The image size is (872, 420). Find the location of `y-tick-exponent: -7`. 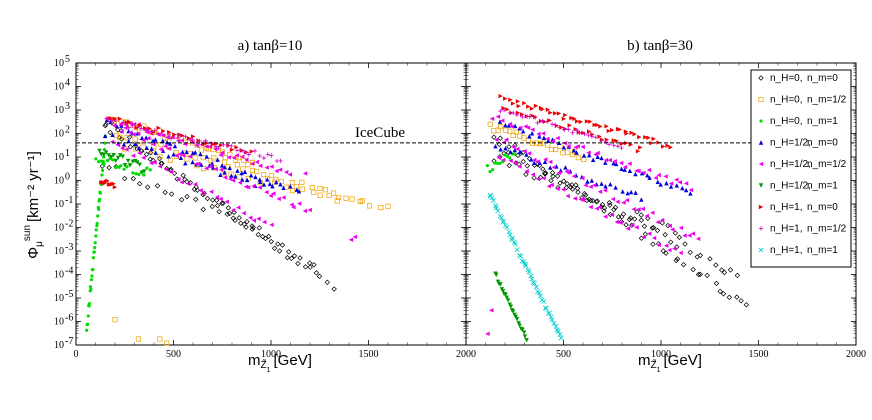

y-tick-exponent: -7 is located at coordinates (69, 341).